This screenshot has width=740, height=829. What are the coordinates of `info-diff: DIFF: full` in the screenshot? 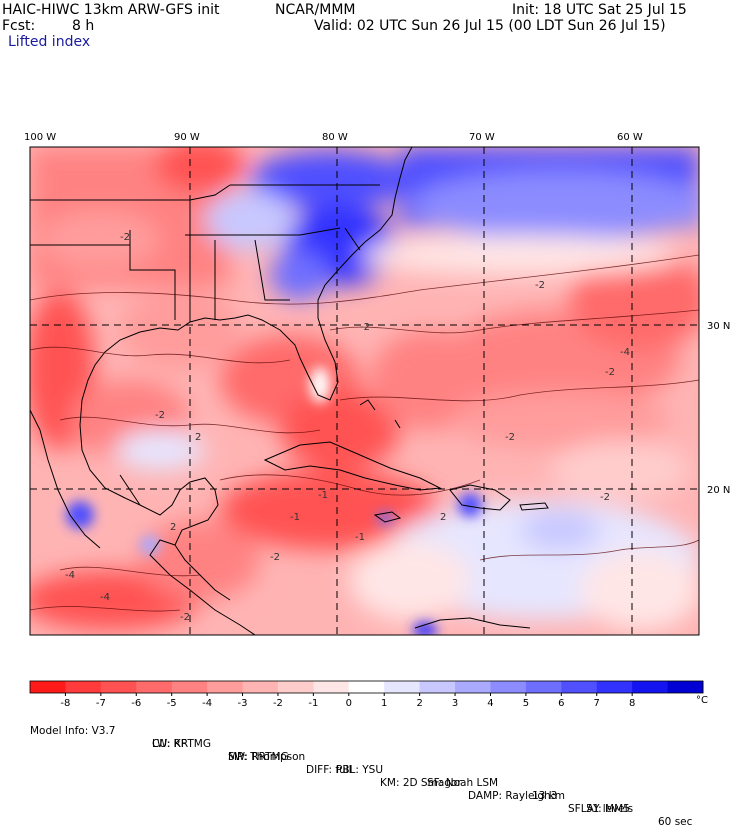 It's located at (329, 770).